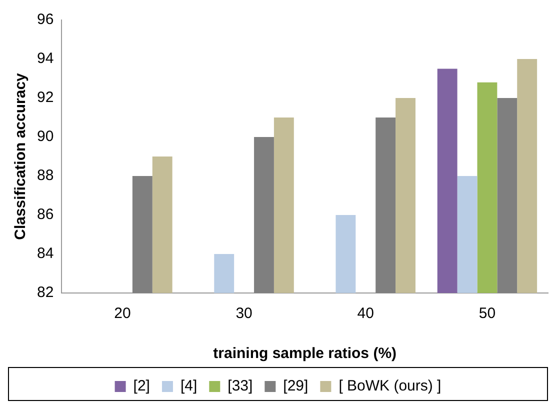 Image resolution: width=560 pixels, height=414 pixels. What do you see at coordinates (21, 156) in the screenshot?
I see `y-axis-title: Classification accuracy` at bounding box center [21, 156].